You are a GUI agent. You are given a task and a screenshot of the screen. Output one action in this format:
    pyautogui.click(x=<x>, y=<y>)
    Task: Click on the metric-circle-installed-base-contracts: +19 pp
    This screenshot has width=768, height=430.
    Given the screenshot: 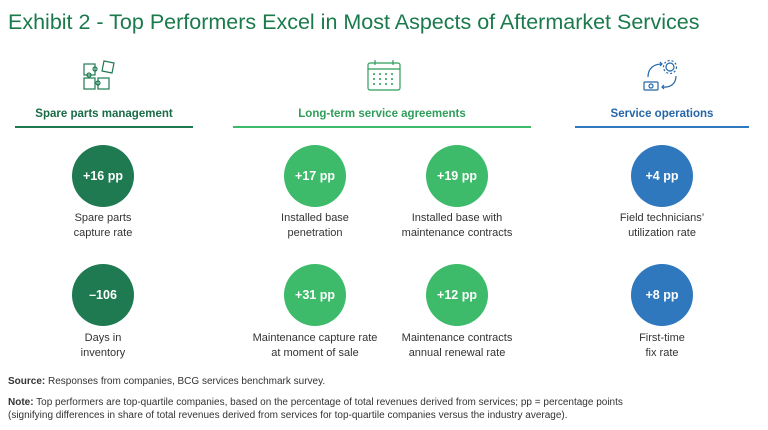 What is the action you would take?
    pyautogui.click(x=457, y=176)
    